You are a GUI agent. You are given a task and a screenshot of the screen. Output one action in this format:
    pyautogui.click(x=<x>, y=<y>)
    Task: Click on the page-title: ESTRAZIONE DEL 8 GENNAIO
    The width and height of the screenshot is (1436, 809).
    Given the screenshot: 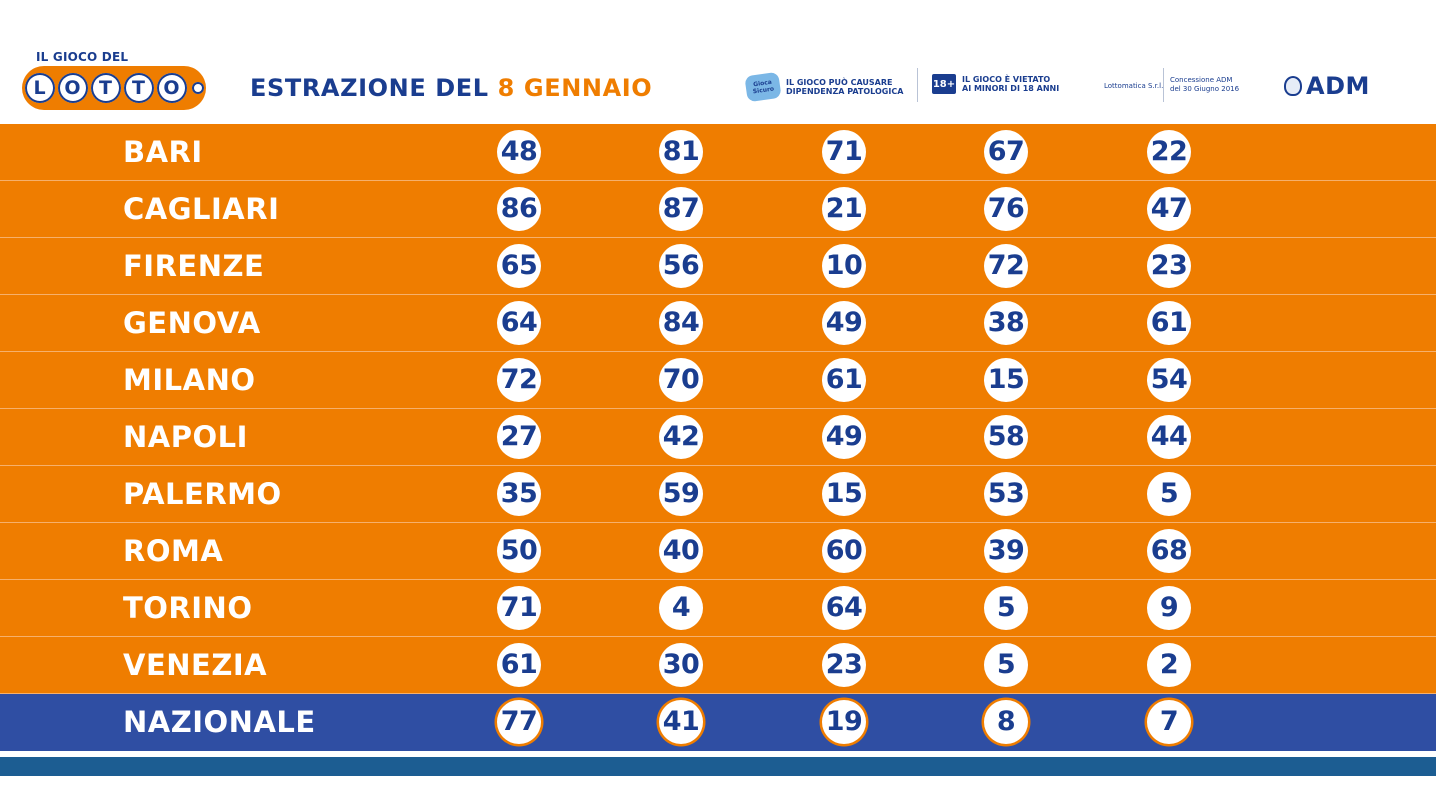 What is the action you would take?
    pyautogui.click(x=451, y=88)
    